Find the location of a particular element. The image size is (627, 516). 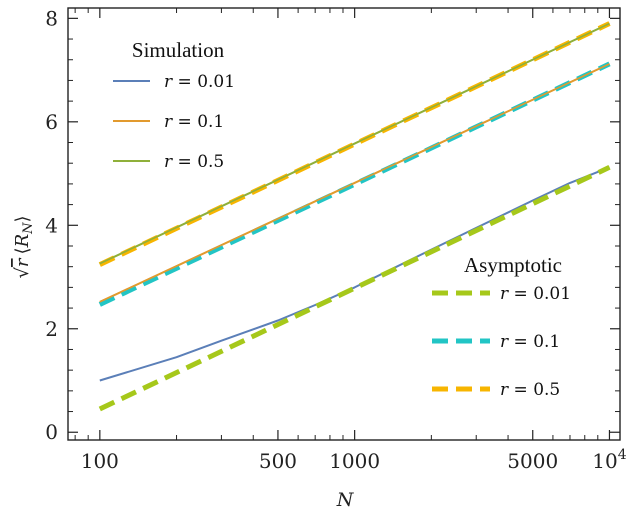

r-n-symbol: R is located at coordinates (22, 241).